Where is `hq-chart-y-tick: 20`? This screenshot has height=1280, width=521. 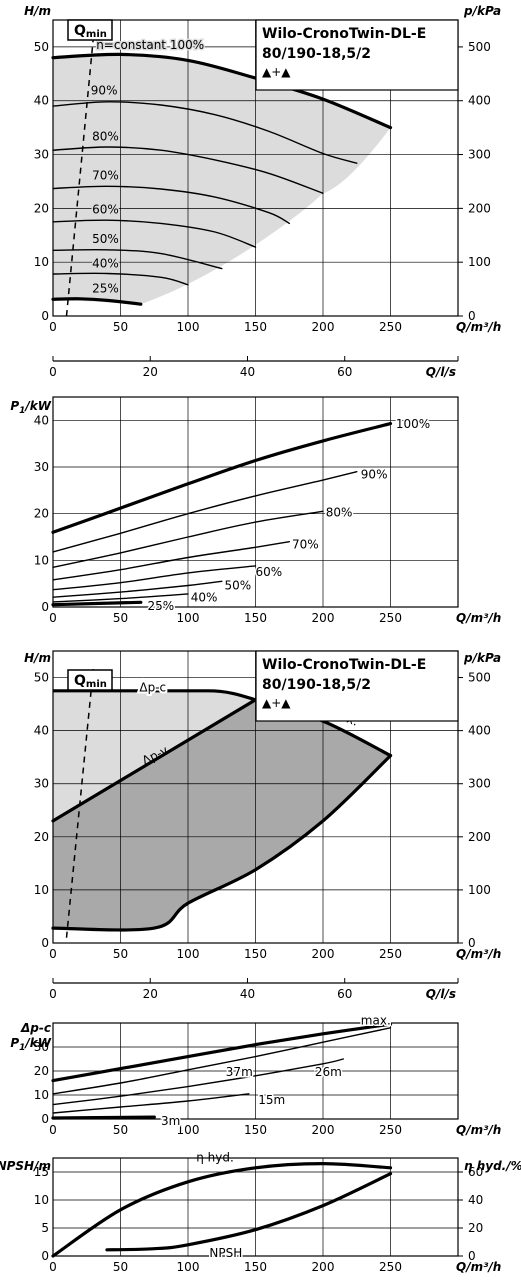 hq-chart-y-tick: 20 is located at coordinates (41, 208).